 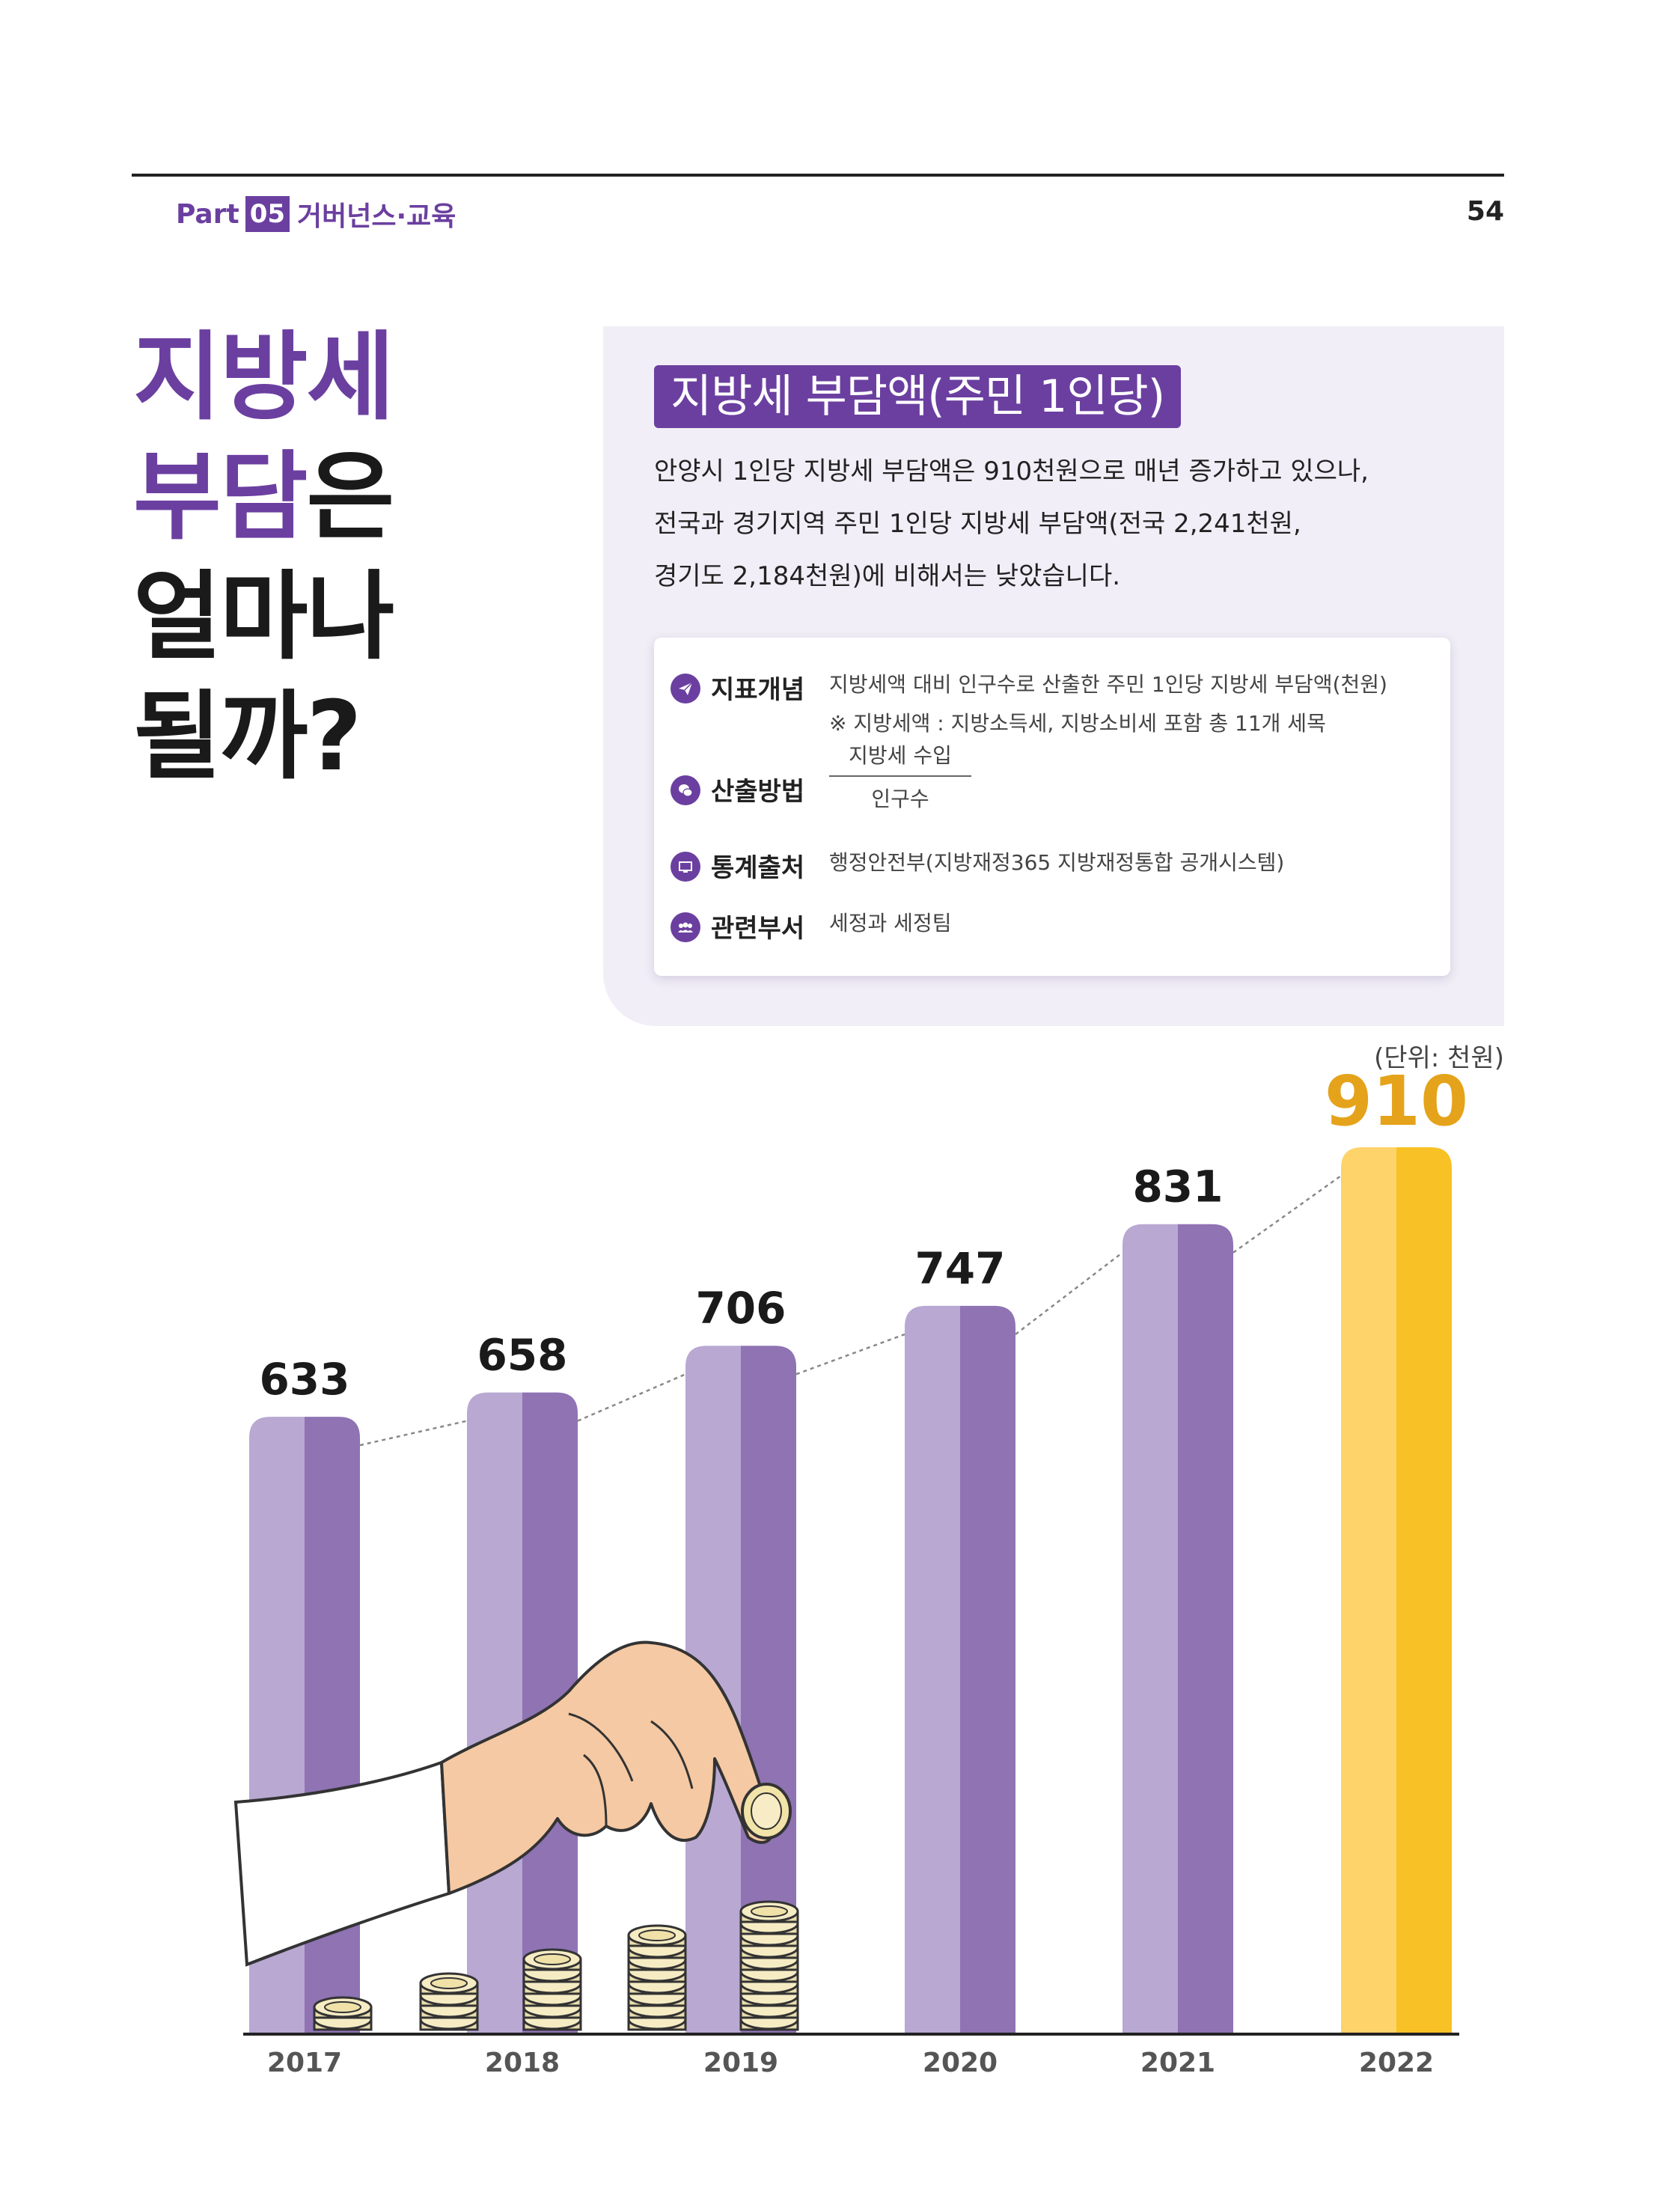 What do you see at coordinates (304, 1379) in the screenshot?
I see `value-label-2017: 633` at bounding box center [304, 1379].